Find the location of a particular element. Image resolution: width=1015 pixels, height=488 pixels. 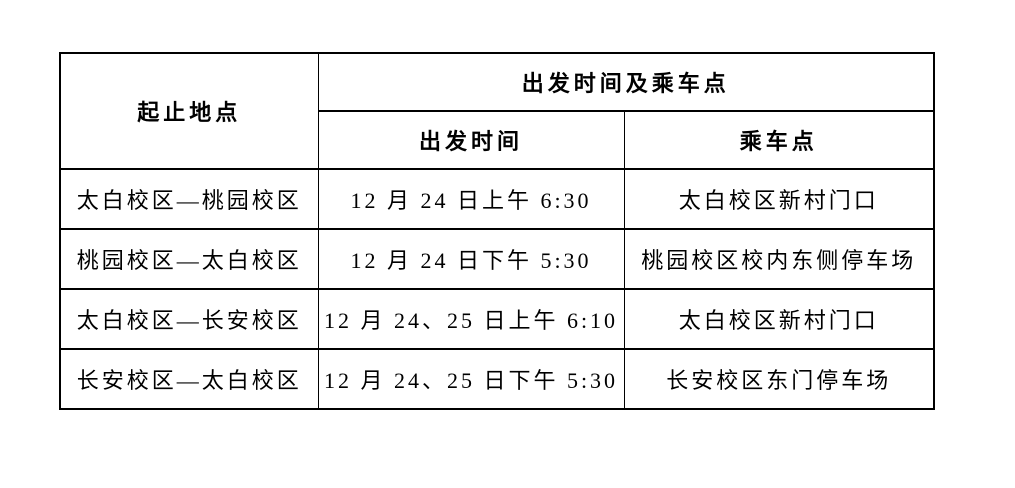

table-row: 长安校区—太白校区 12 月 24、25 日下午 5:30 长安校区东门停车场 is located at coordinates (497, 379).